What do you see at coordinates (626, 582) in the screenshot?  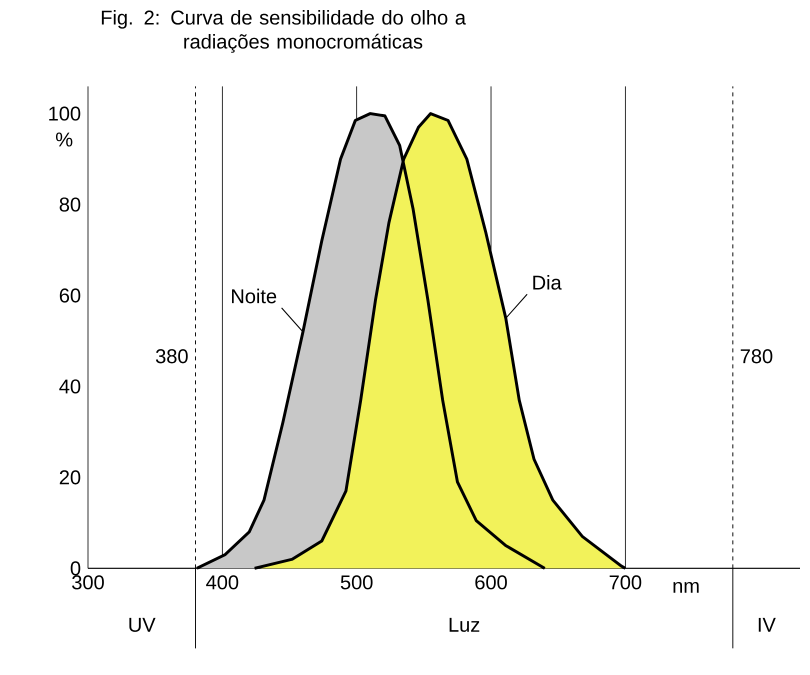 I see `x-tick-label: 700` at bounding box center [626, 582].